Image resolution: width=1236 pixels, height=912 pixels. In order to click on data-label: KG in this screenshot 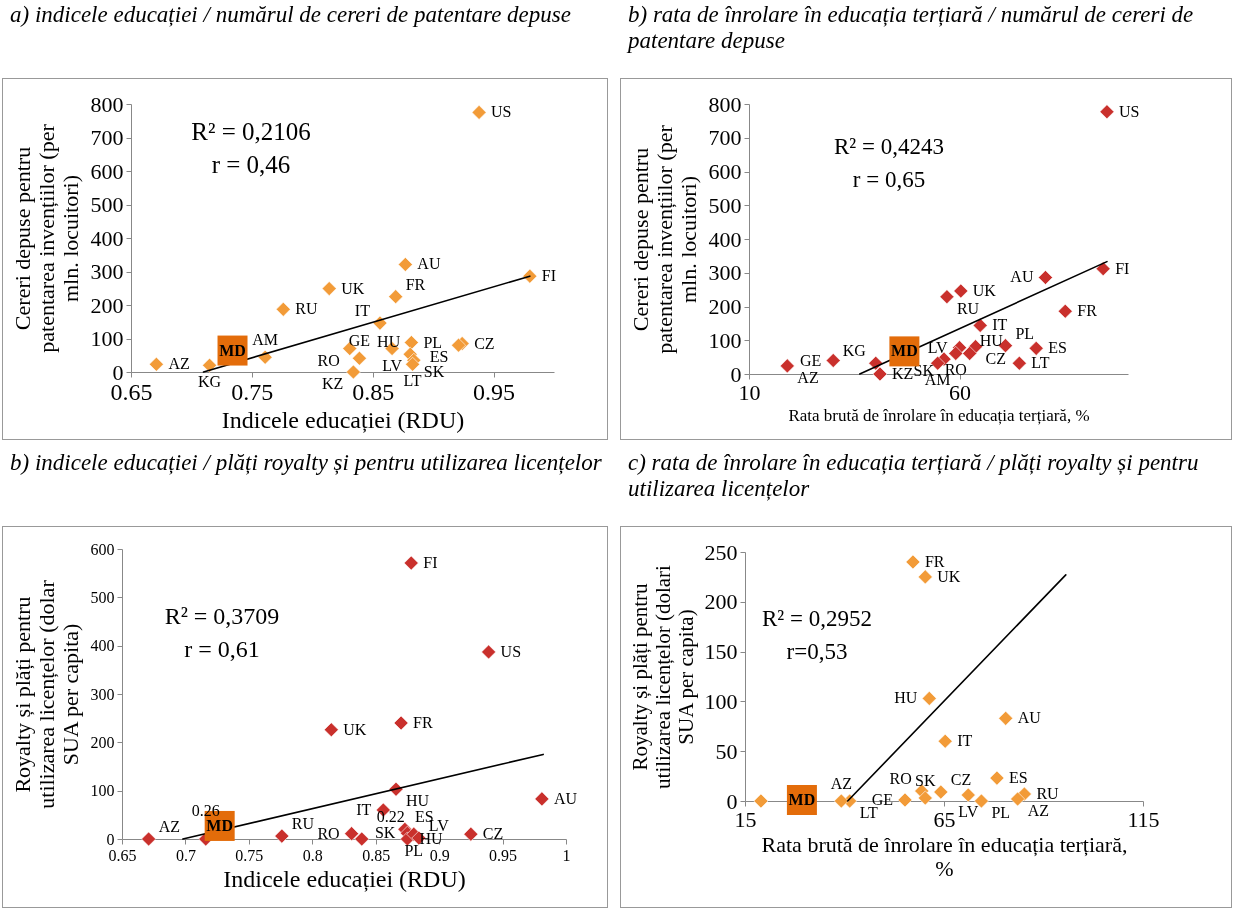, I will do `click(854, 351)`.